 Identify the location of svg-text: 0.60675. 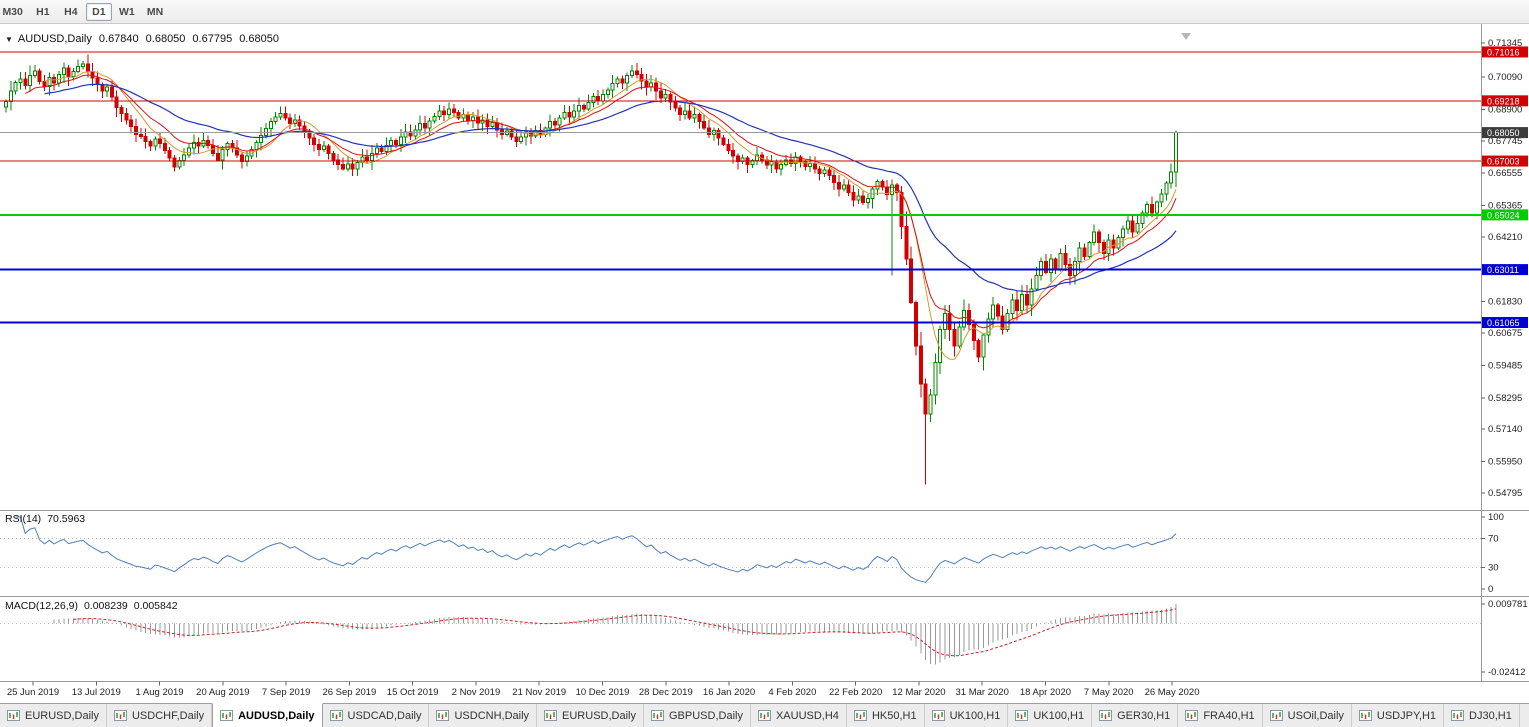
(1505, 333).